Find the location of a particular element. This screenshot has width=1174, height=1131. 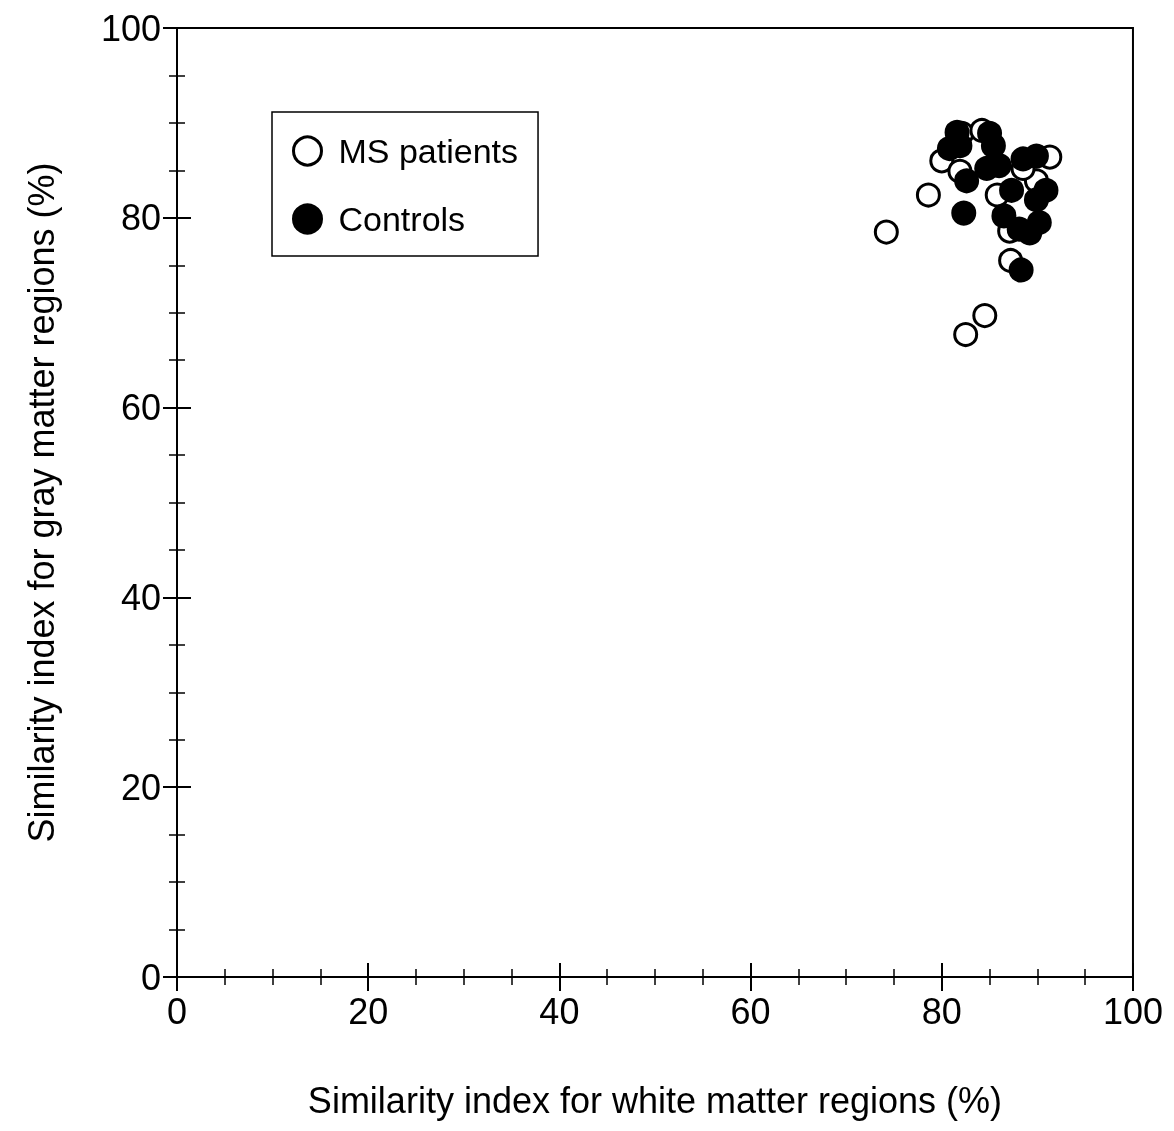

y-tick-label: 0 is located at coordinates (150, 977).